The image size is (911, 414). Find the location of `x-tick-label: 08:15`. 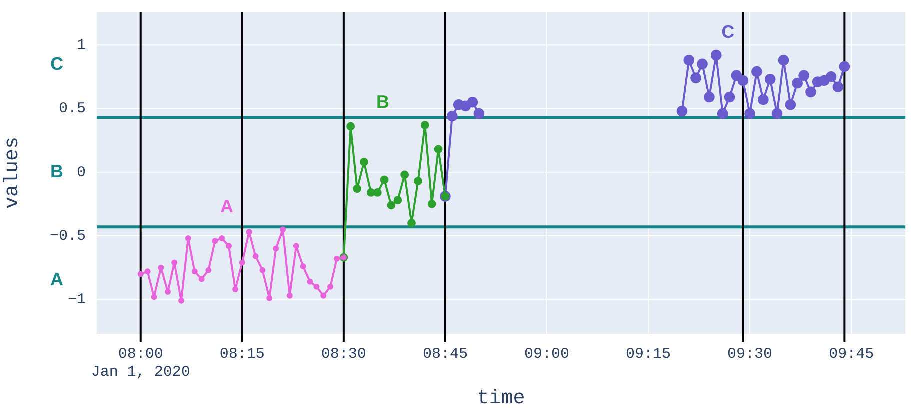

x-tick-label: 08:15 is located at coordinates (242, 354).